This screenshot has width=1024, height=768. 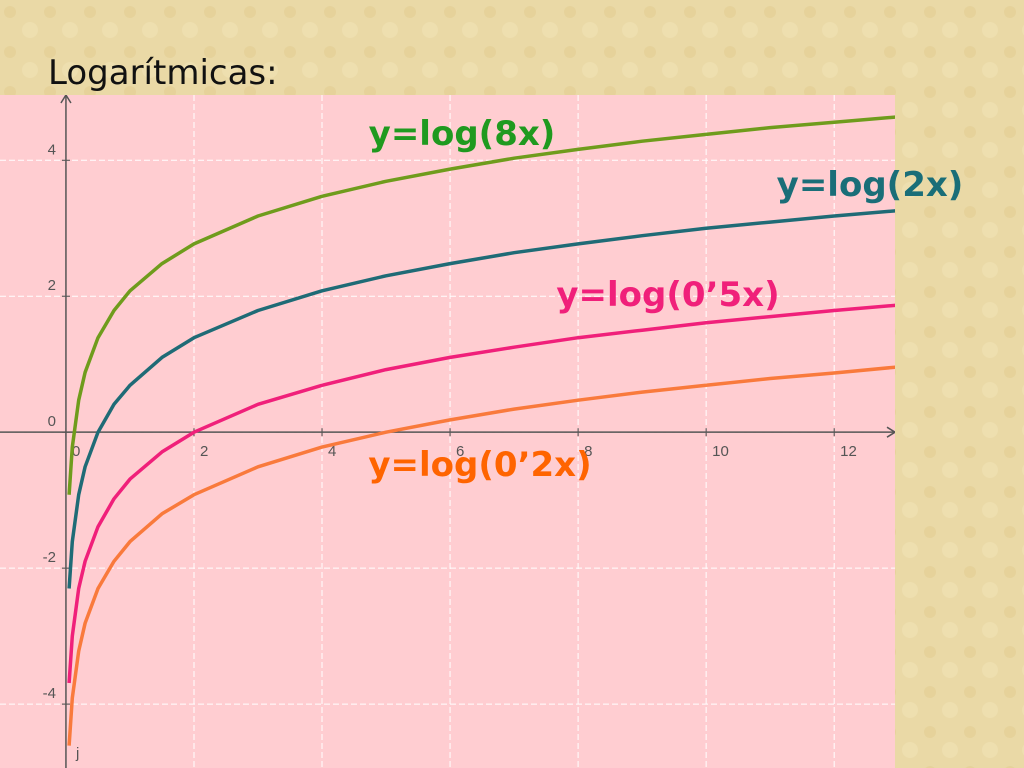 What do you see at coordinates (163, 73) in the screenshot?
I see `slide-title: Logarítmicas:` at bounding box center [163, 73].